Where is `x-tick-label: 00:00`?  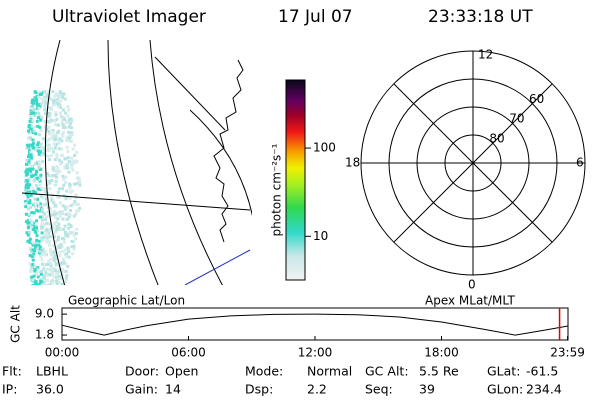 x-tick-label: 00:00 is located at coordinates (62, 353).